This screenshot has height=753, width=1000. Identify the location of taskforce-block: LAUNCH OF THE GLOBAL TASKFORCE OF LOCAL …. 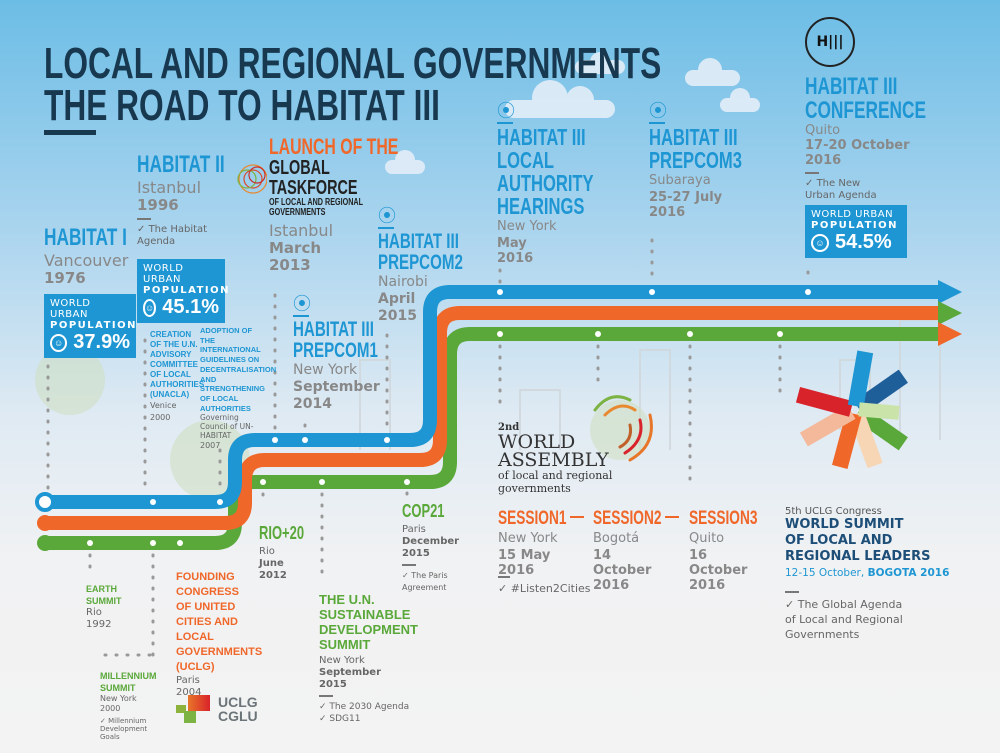
(359, 205).